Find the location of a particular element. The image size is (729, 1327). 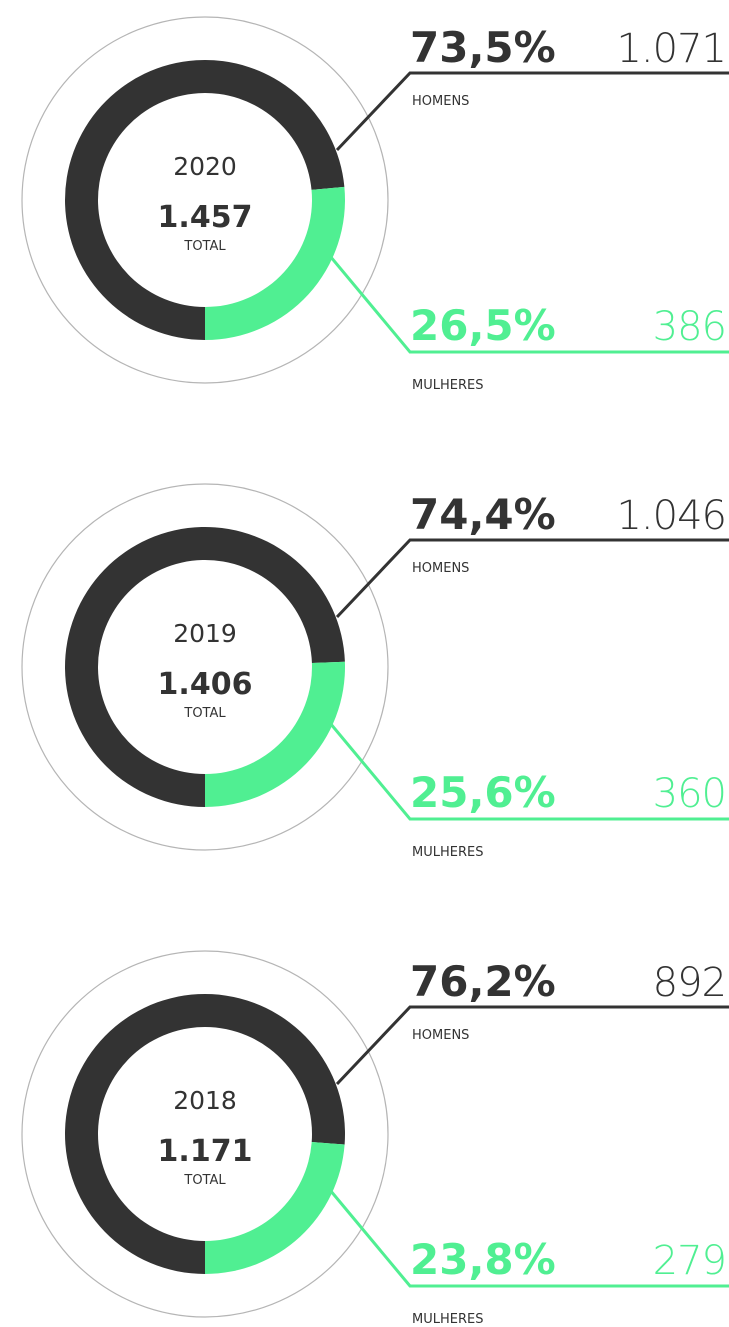

percent-label: 23,8% is located at coordinates (483, 1259).